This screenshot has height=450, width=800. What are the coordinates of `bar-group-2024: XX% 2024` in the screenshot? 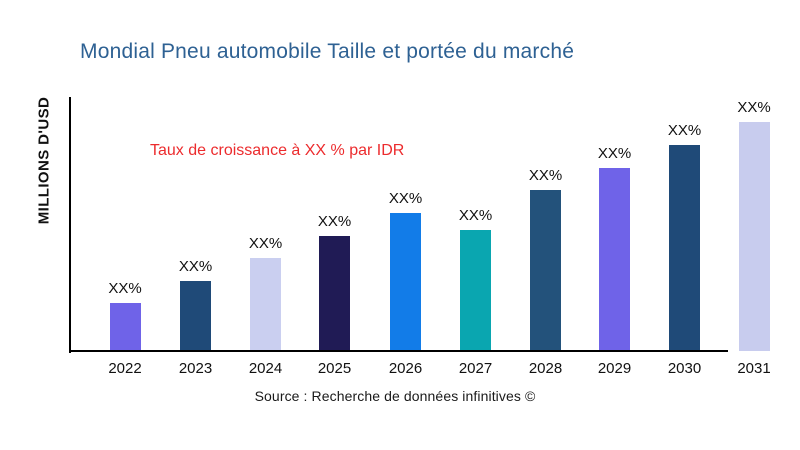 It's located at (265, 237).